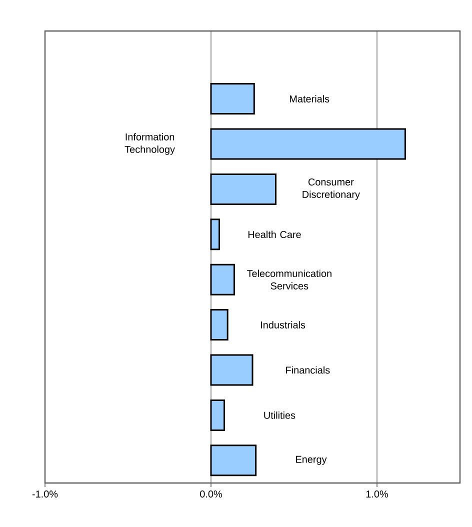  Describe the element at coordinates (331, 189) in the screenshot. I see `y-tick-label: Consumer Discretionary` at that location.